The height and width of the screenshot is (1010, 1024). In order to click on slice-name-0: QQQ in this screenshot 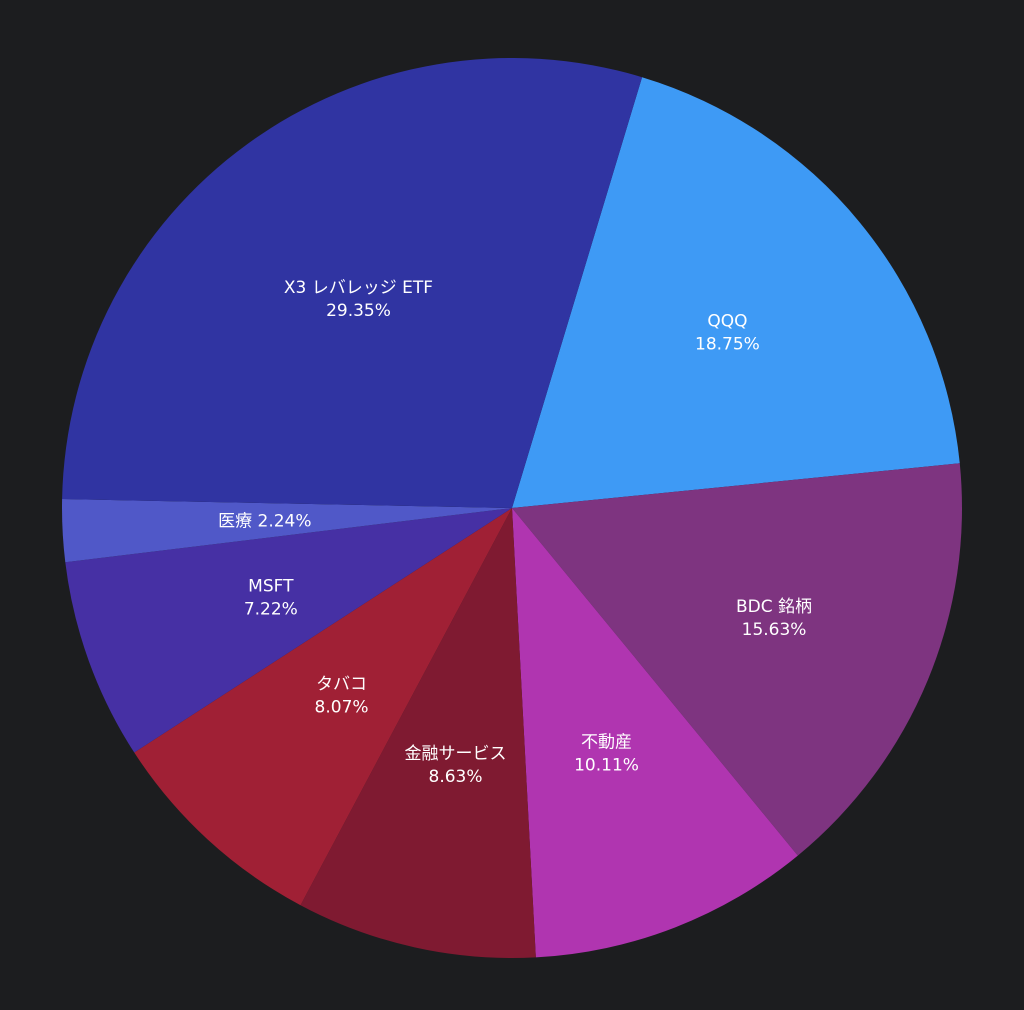, I will do `click(727, 322)`.